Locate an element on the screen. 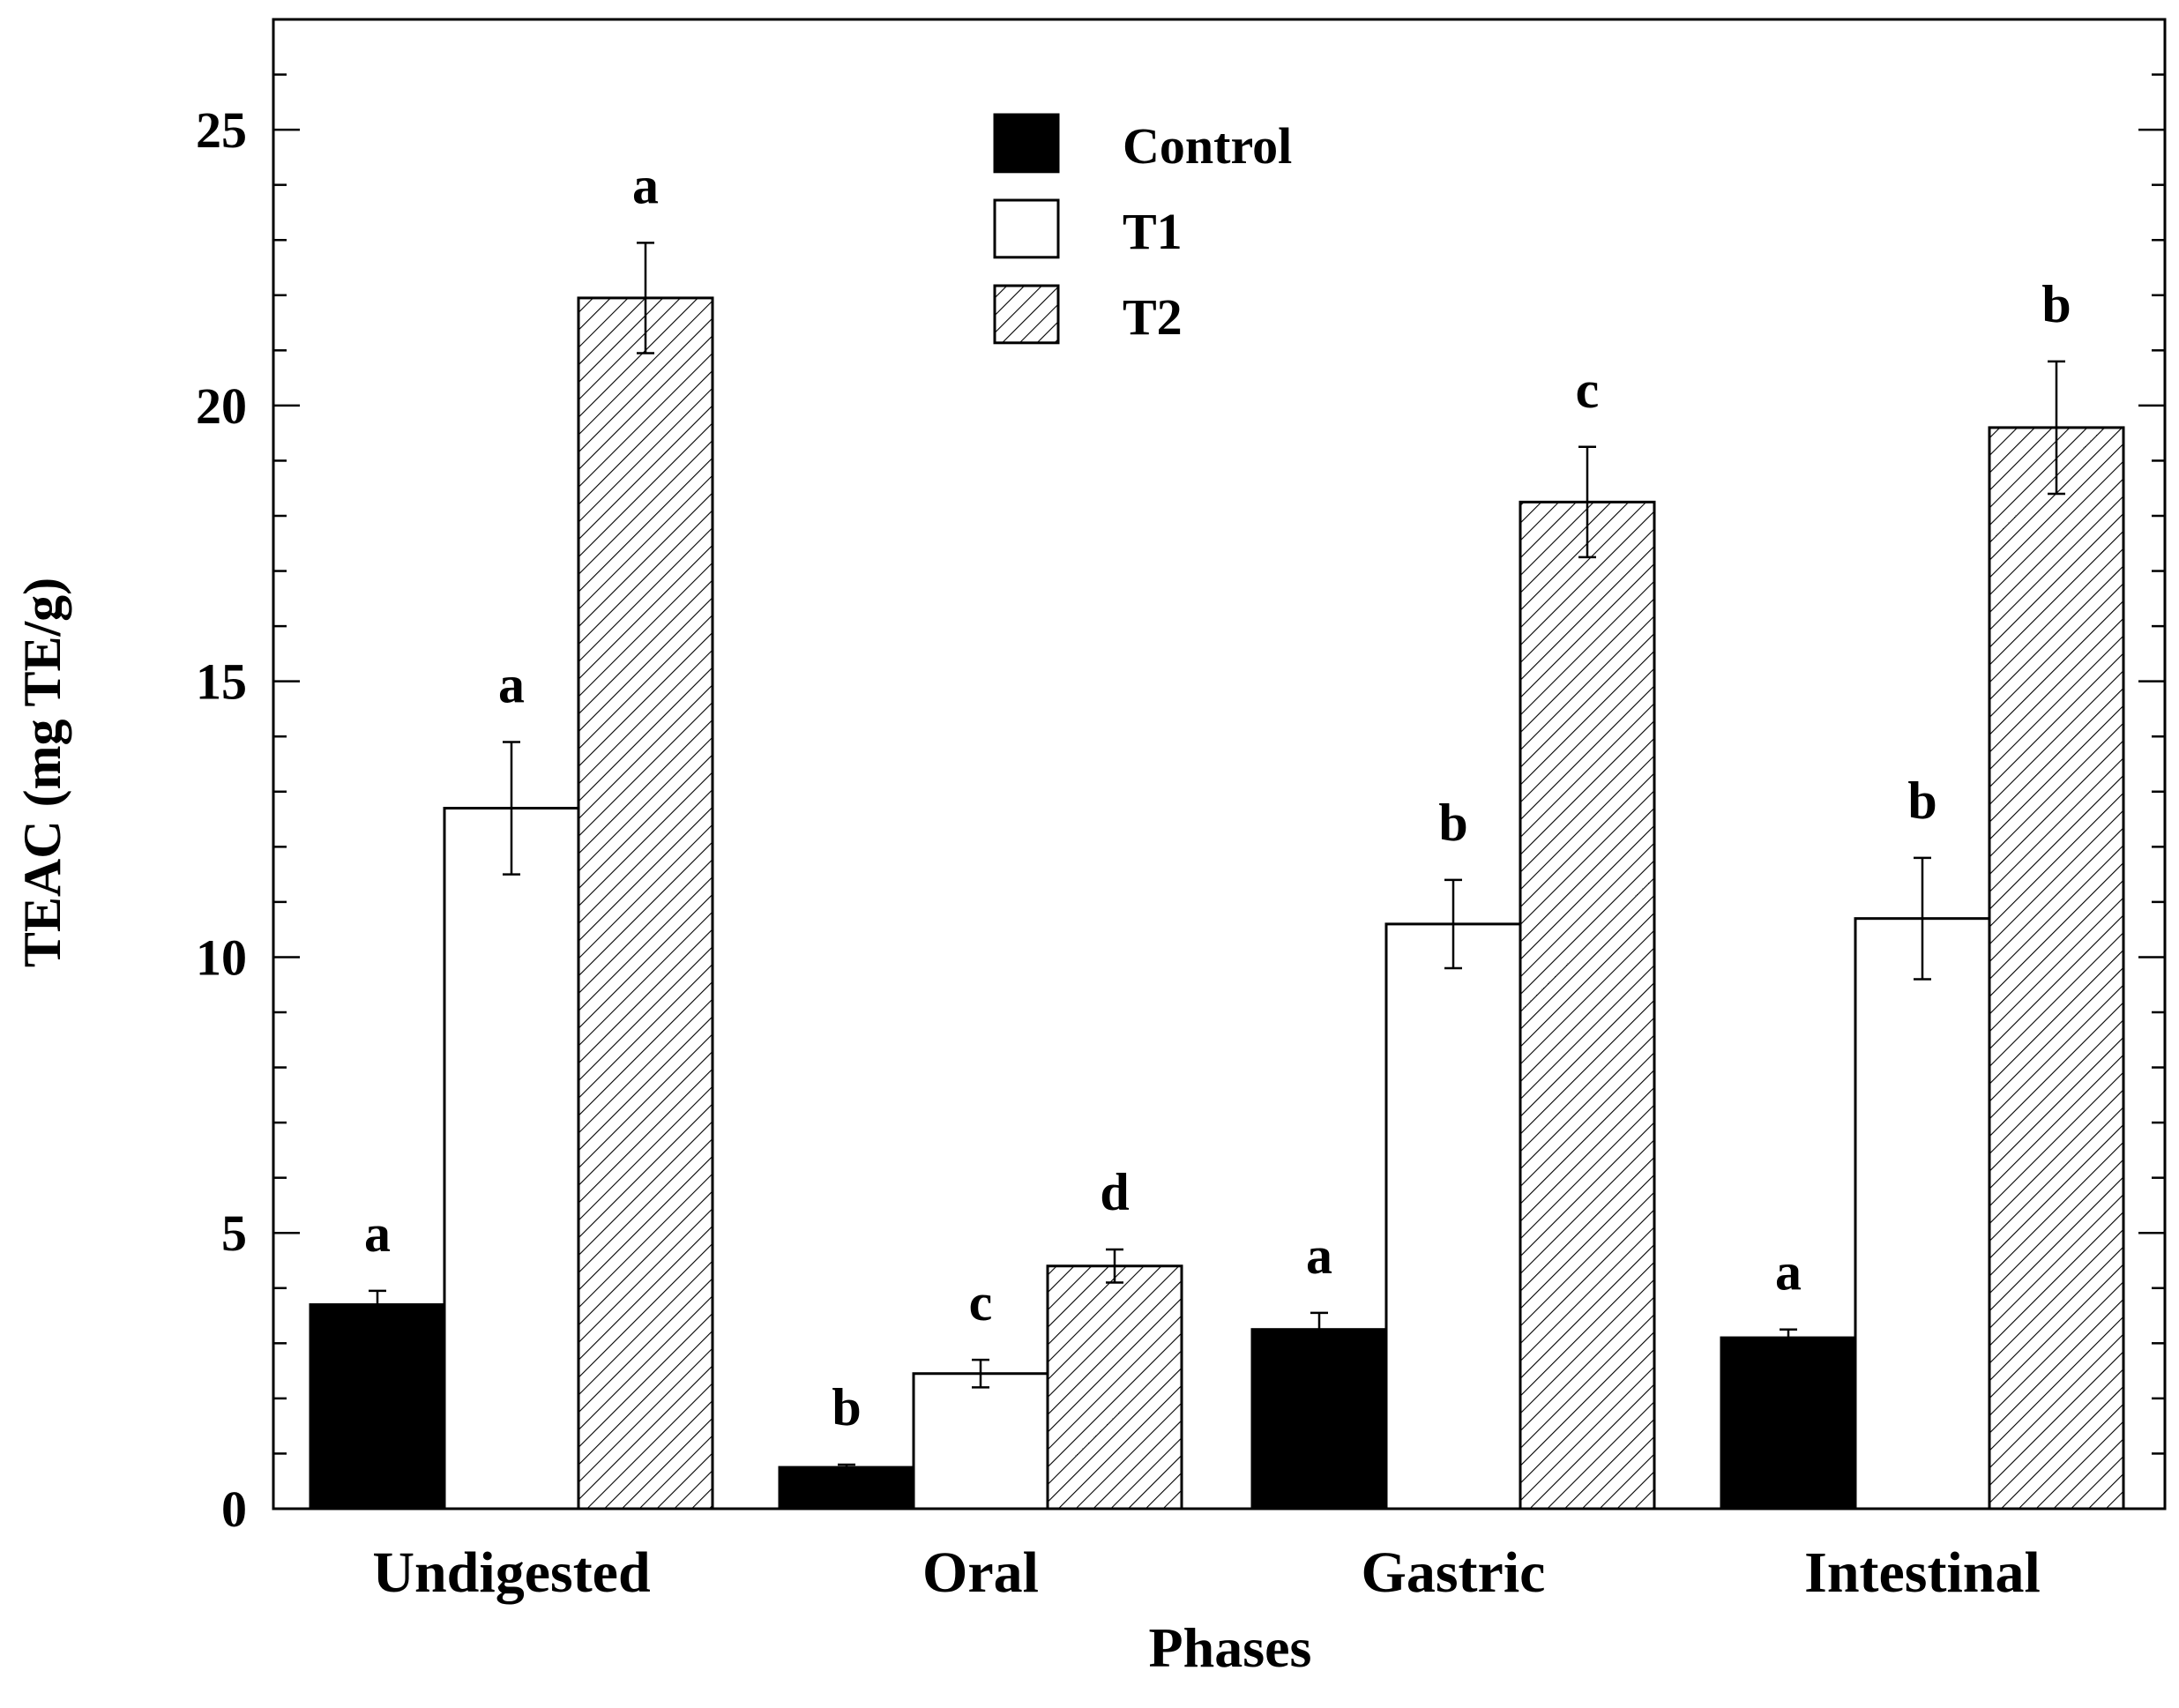  y-tick-label: 20 is located at coordinates (222, 406).